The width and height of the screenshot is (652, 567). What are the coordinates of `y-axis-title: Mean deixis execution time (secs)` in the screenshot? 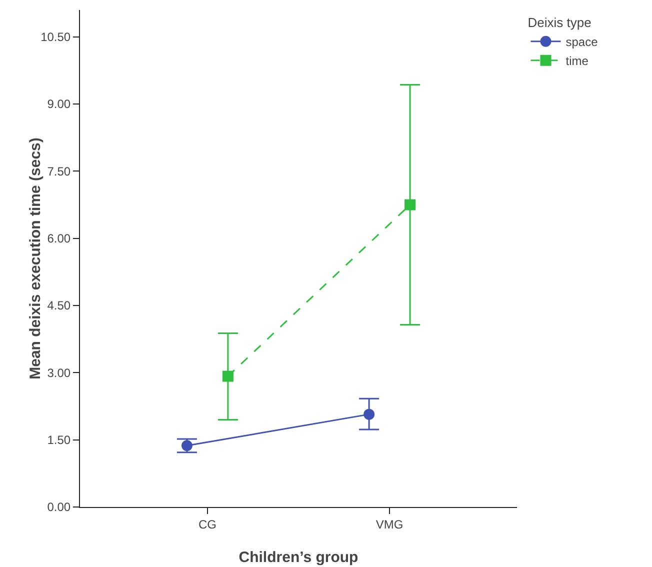 It's located at (35, 259).